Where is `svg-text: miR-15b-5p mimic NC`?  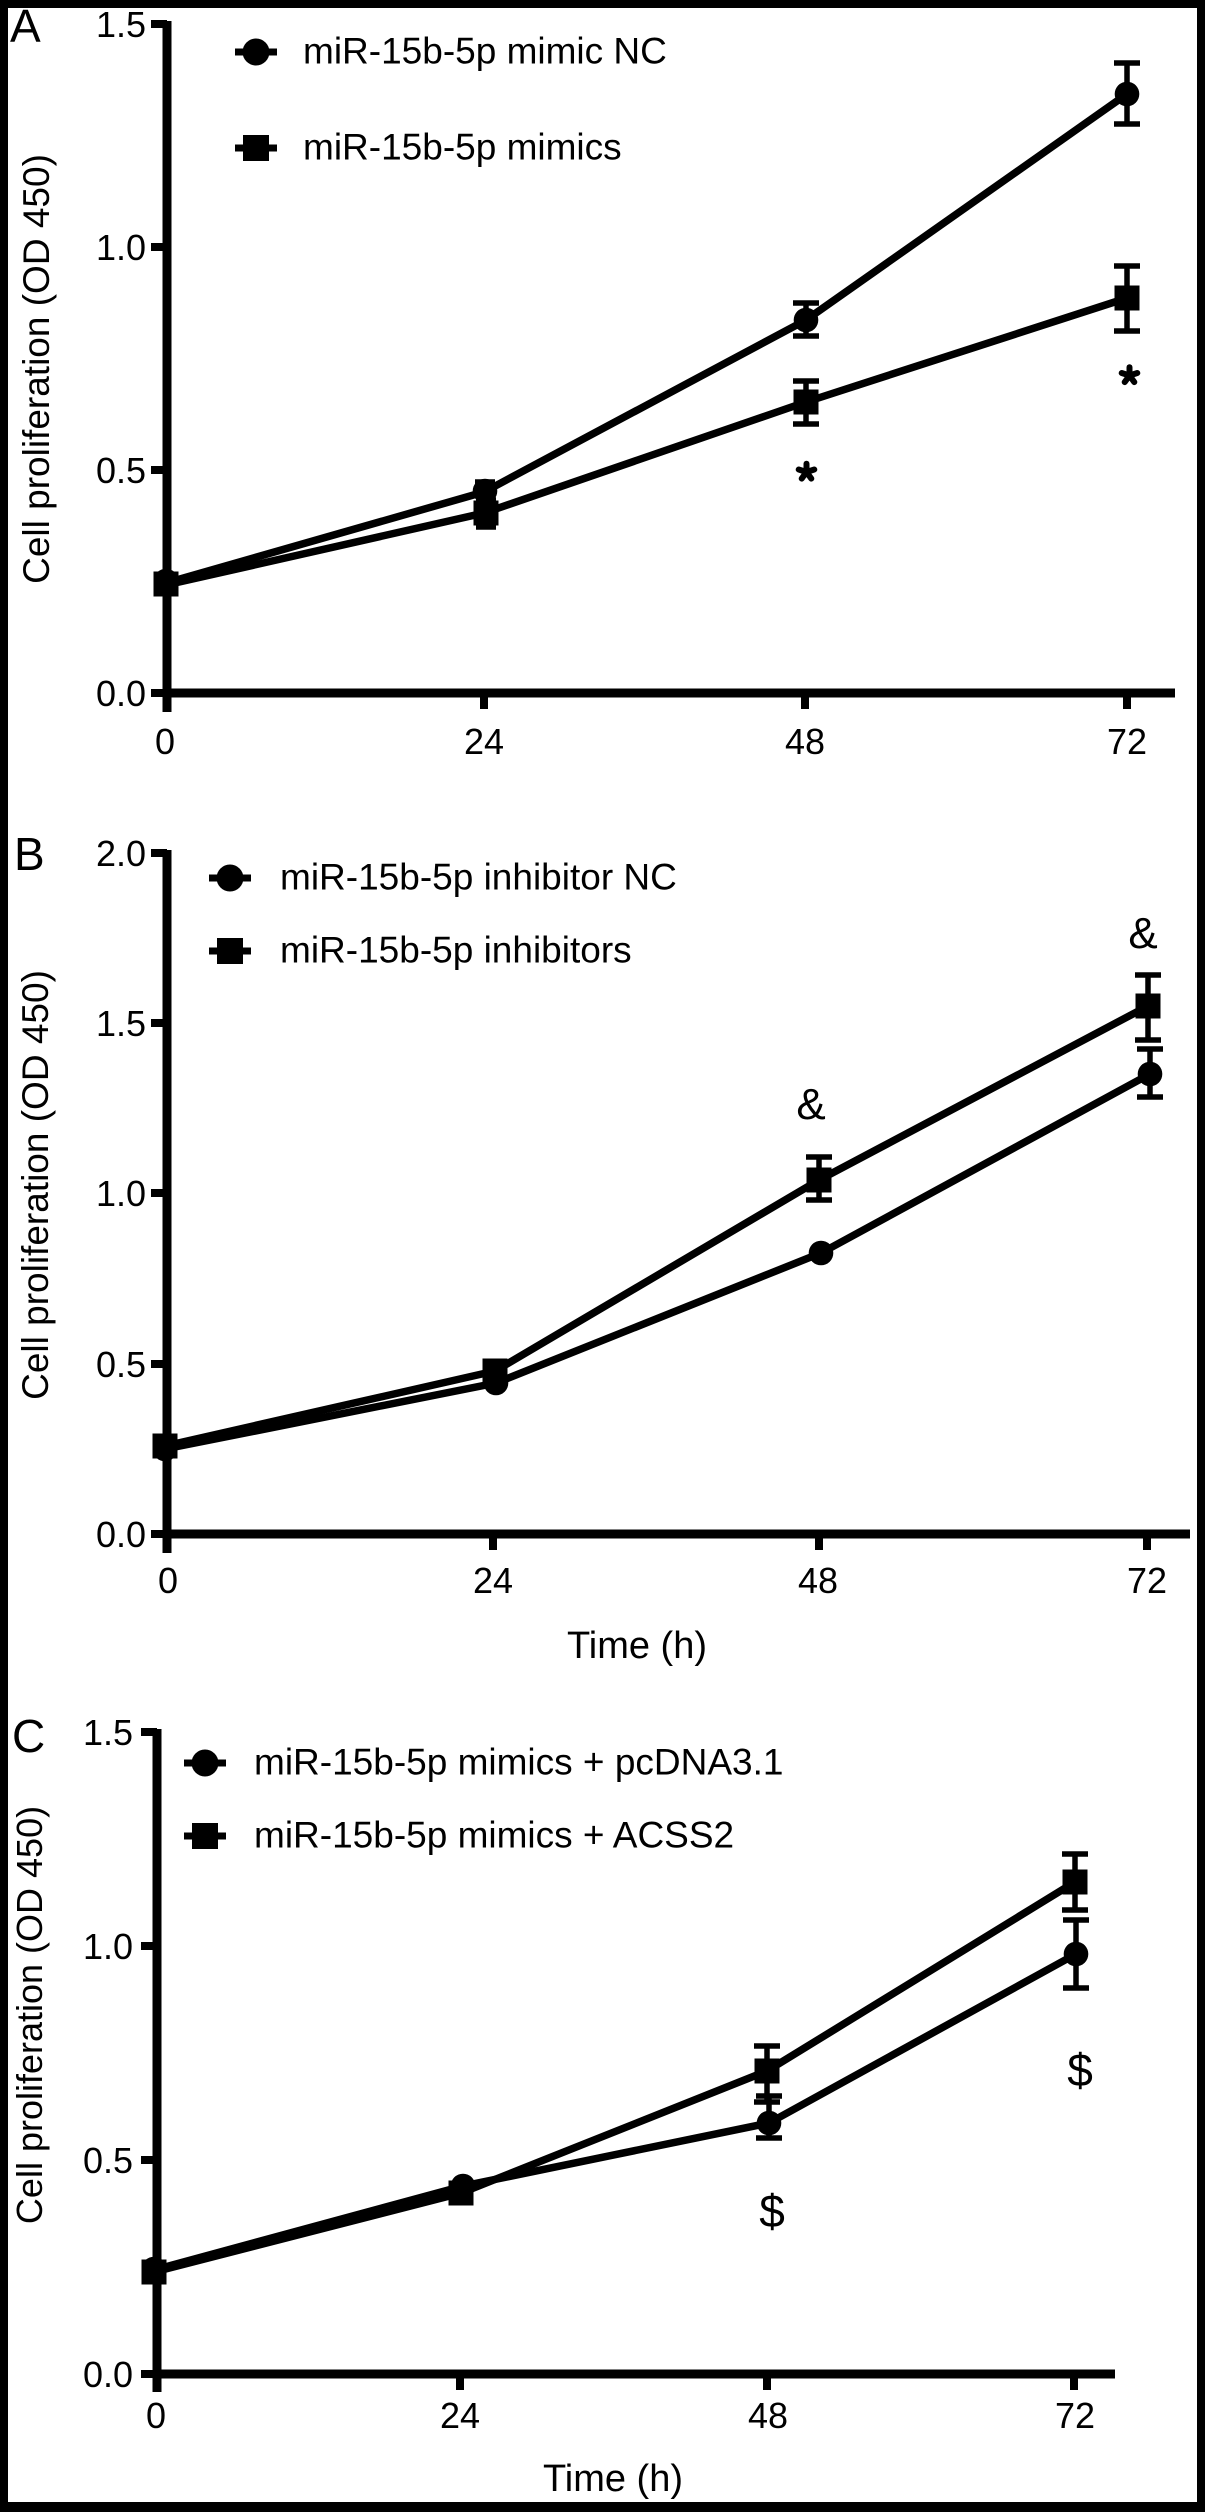
svg-text: miR-15b-5p mimic NC is located at coordinates (485, 51).